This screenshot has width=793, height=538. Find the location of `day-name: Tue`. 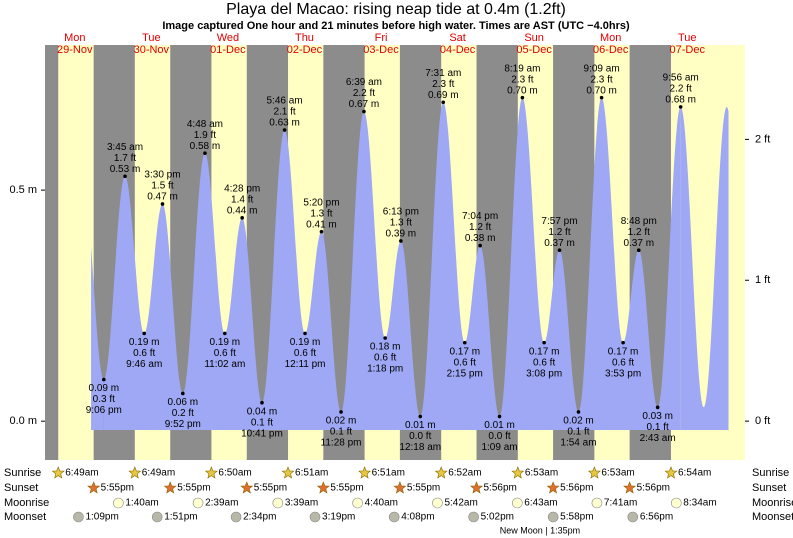

day-name: Tue is located at coordinates (151, 38).